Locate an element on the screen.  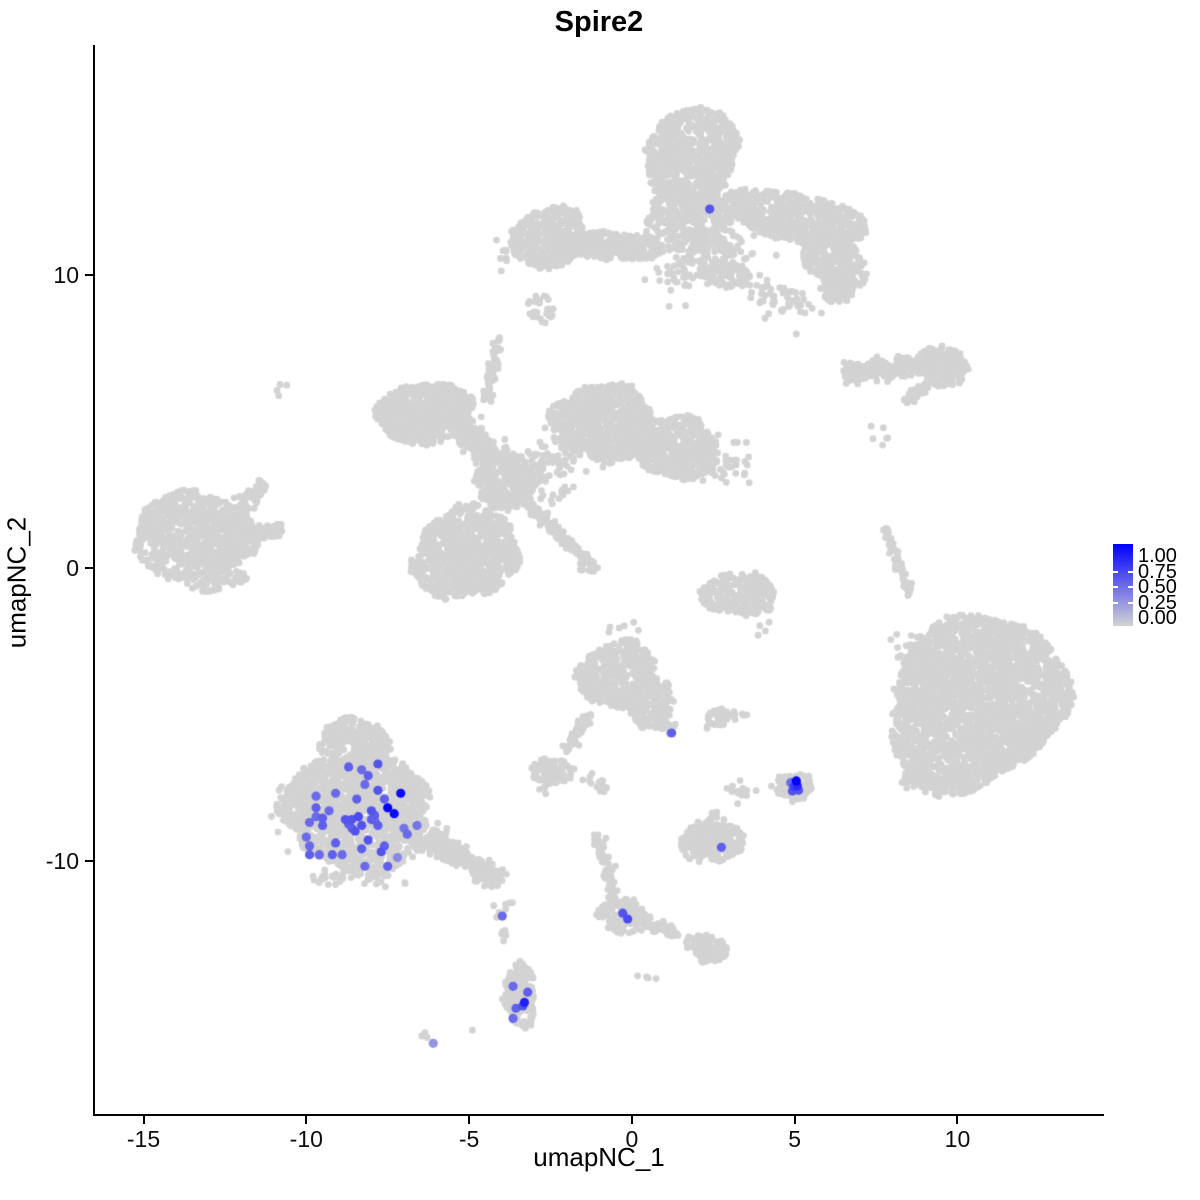
legend-colorbar is located at coordinates (1123, 585).